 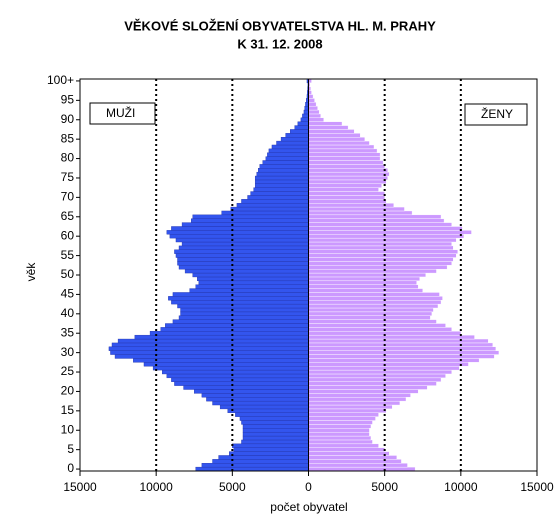 I want to click on y-tick-label: 10, so click(x=68, y=429).